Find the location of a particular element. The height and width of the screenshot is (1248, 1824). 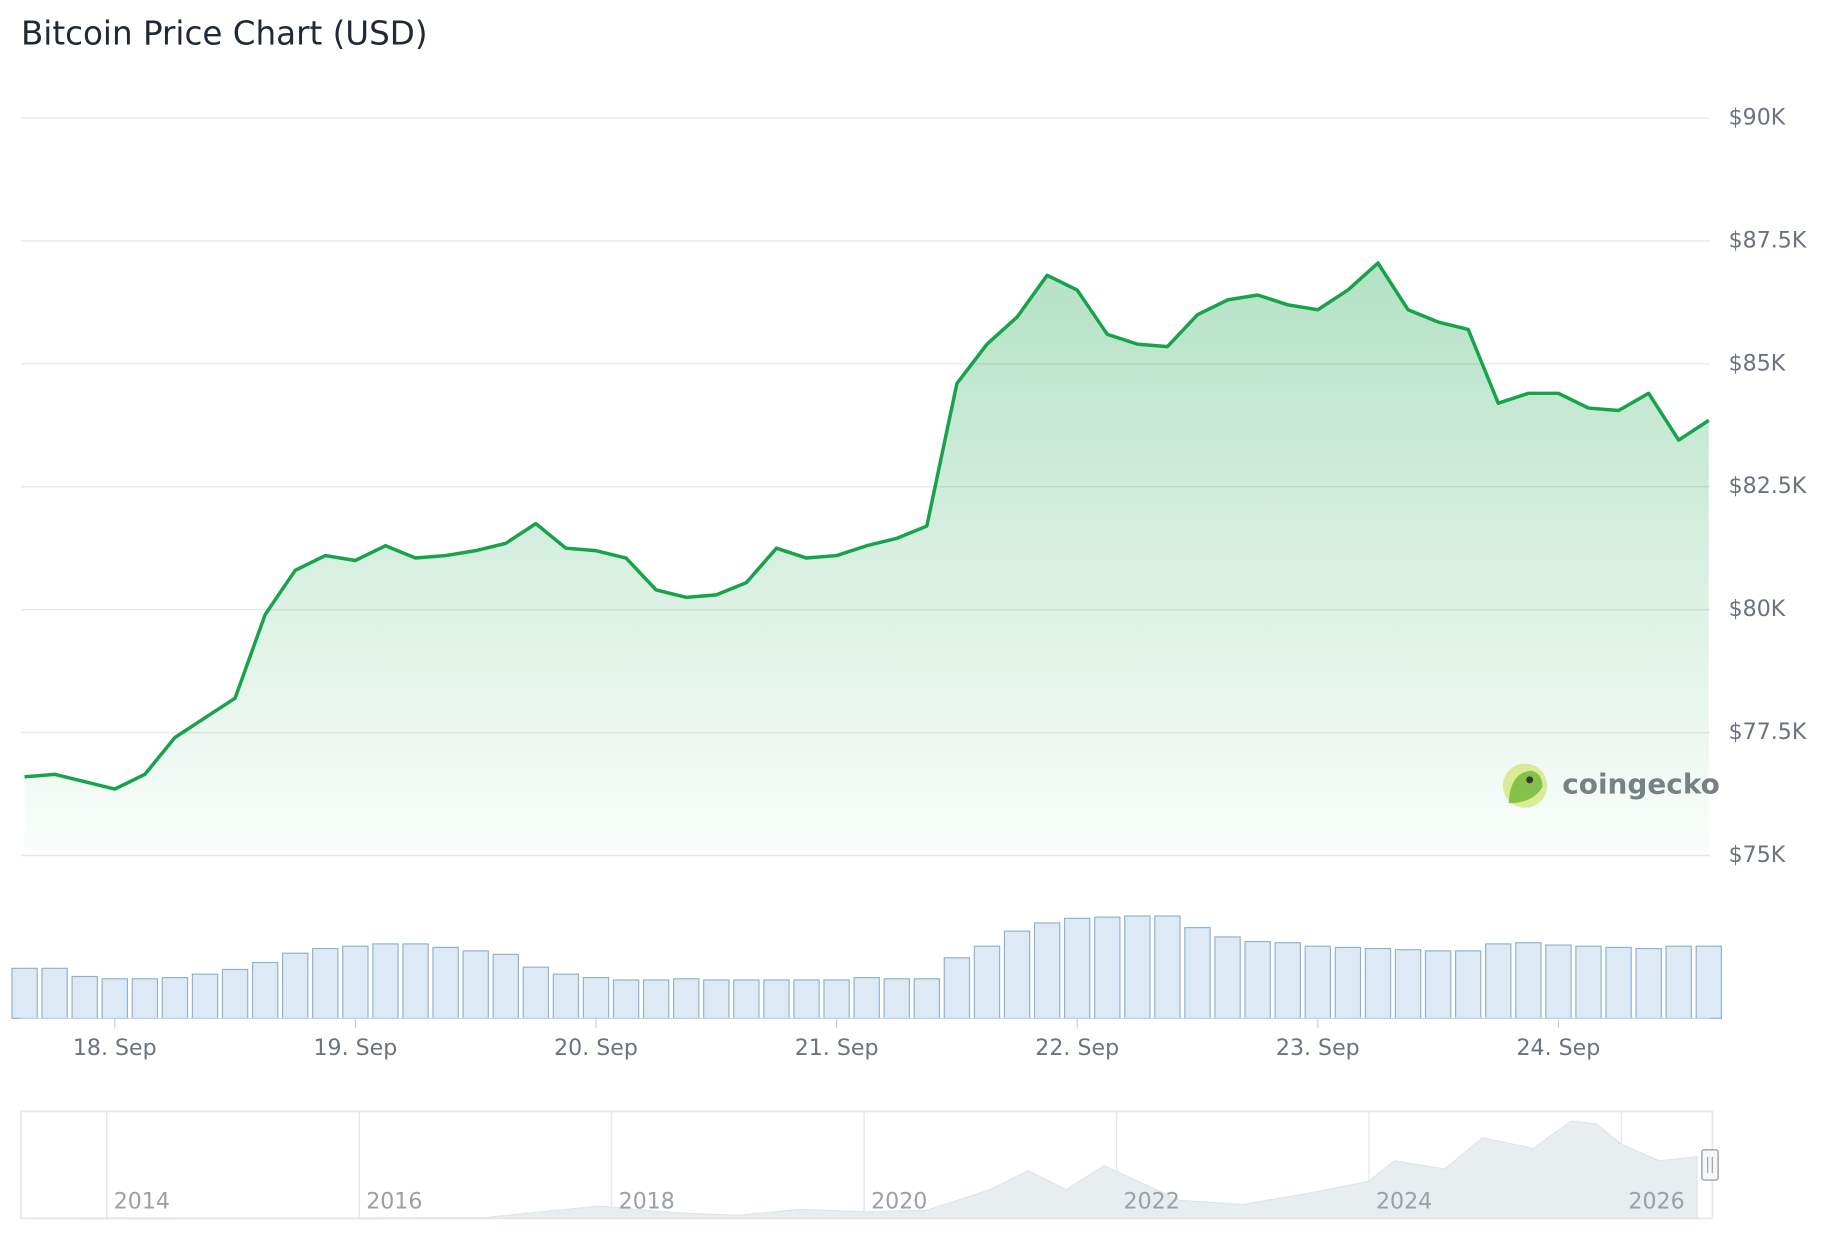

y-tick-label: $90K is located at coordinates (1757, 117).